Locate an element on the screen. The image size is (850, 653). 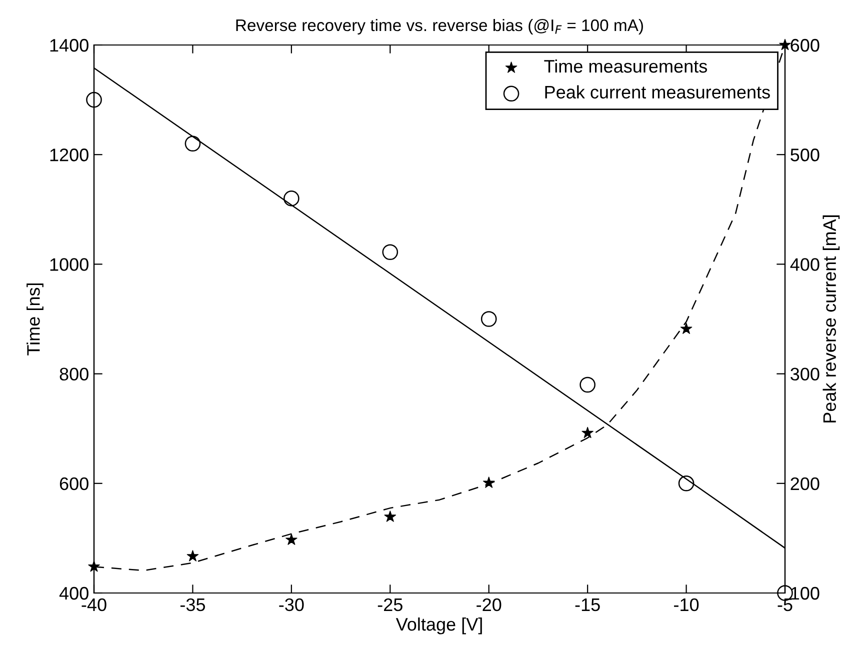
y2-tick-label: 600 is located at coordinates (805, 45).